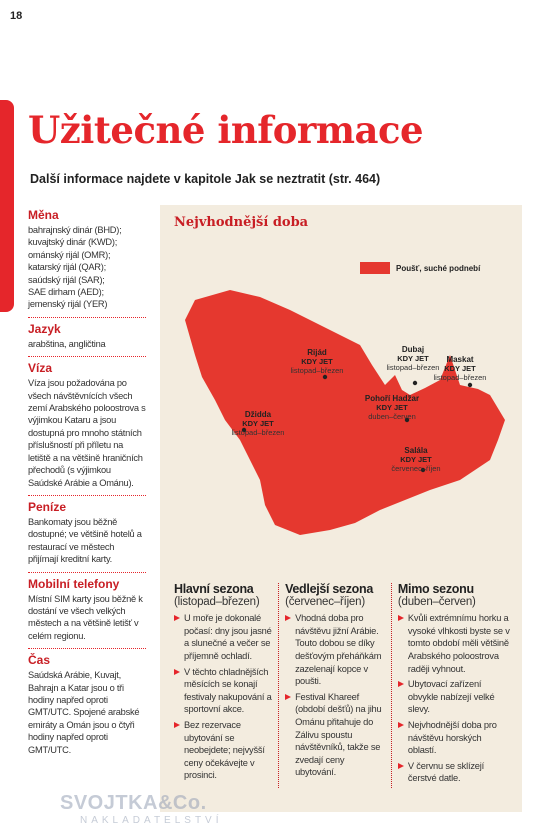 This screenshot has height=837, width=544. Describe the element at coordinates (392, 416) in the screenshot. I see `place-season: duben–červen` at that location.